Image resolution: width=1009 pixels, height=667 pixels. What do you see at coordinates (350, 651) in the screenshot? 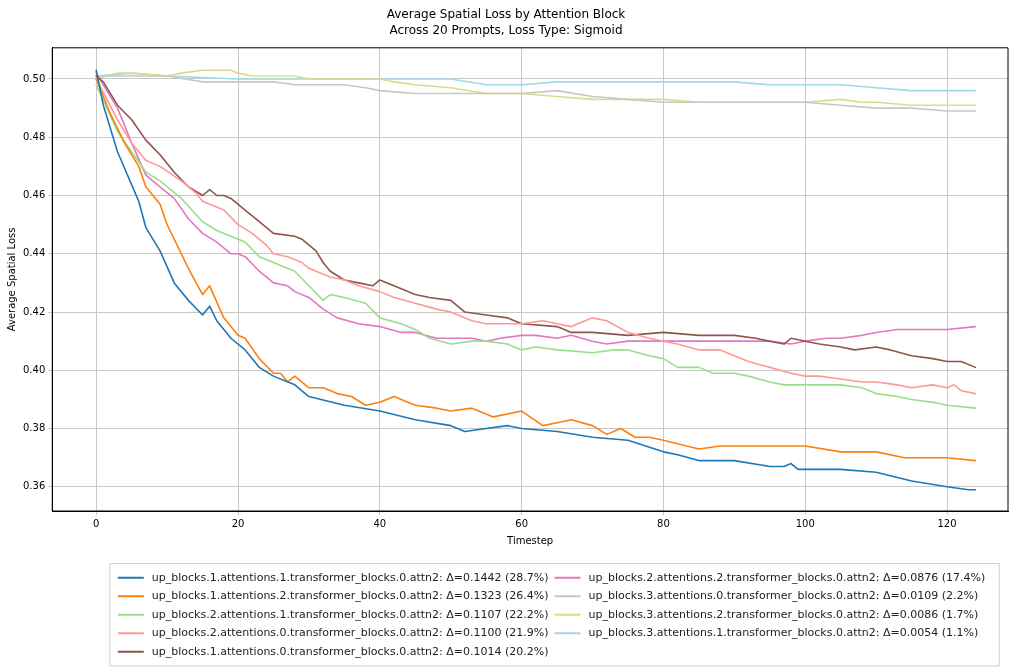
I see `legend-label: up_blocks.1.attentions.0.transformer_blocks.0.attn2: Δ=0.1014 (20.2%)` at bounding box center [350, 651].